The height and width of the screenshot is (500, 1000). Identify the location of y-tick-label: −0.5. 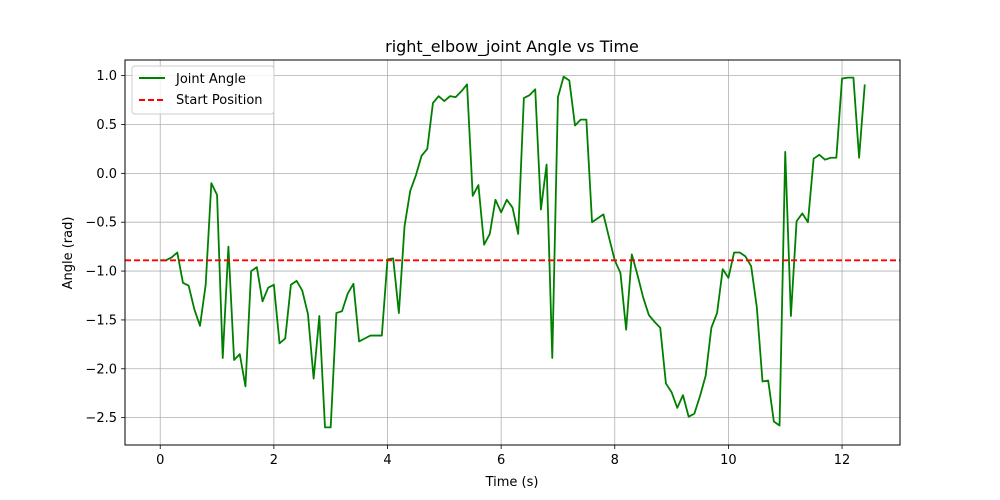
(101, 223).